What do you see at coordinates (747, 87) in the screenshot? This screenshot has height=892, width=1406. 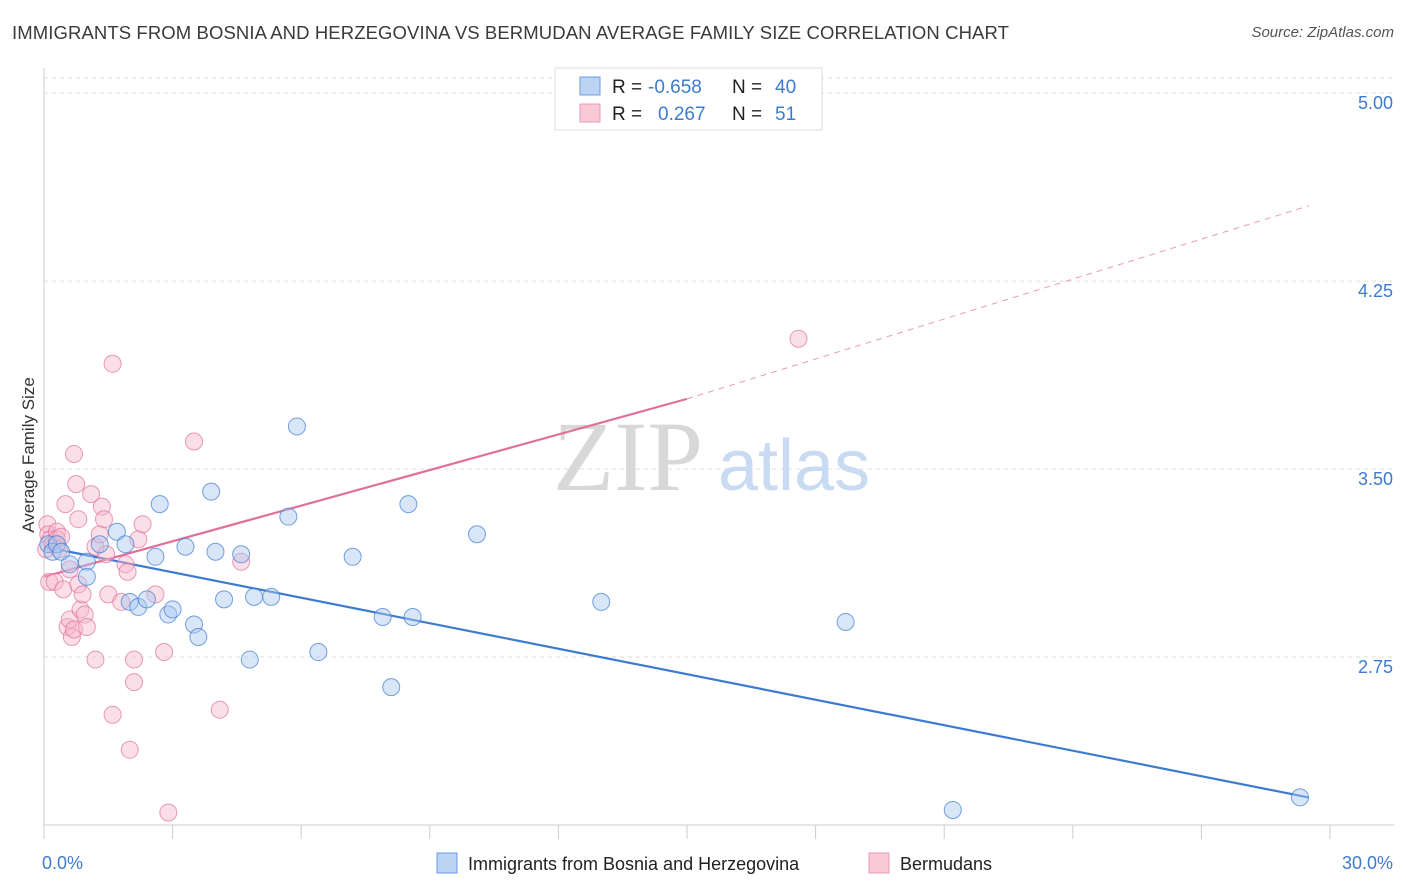 I see `legend-n-label-1: N =` at bounding box center [747, 87].